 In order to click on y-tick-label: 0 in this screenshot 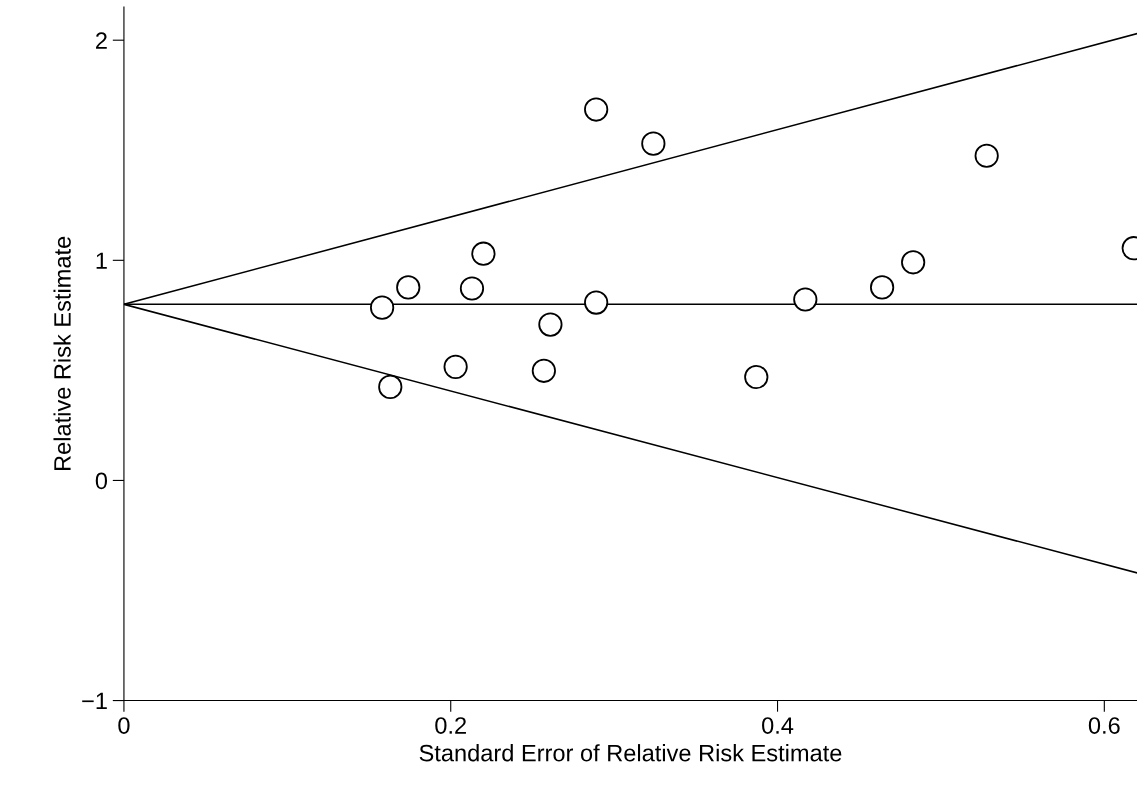, I will do `click(101, 481)`.